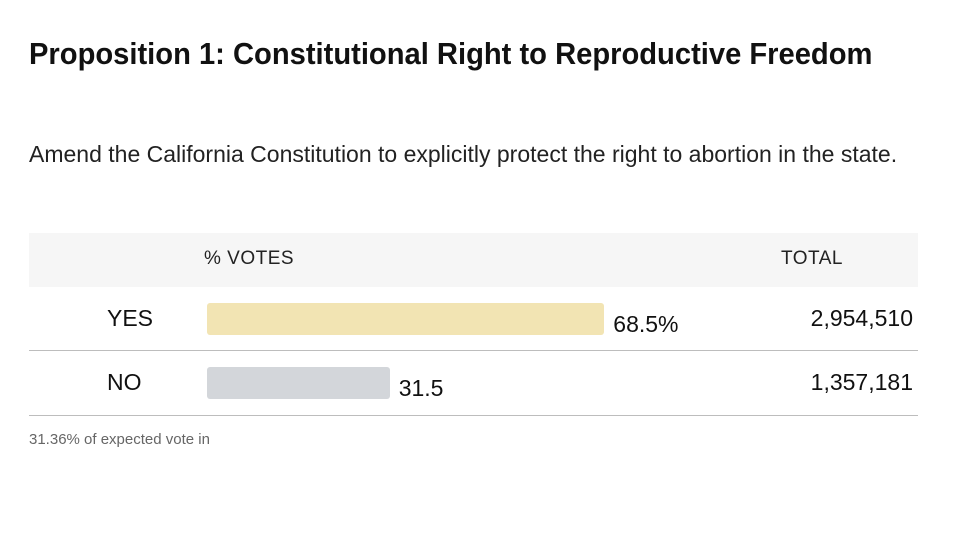  Describe the element at coordinates (473, 383) in the screenshot. I see `result-row-no: NO 31.5 1,357,181` at that location.